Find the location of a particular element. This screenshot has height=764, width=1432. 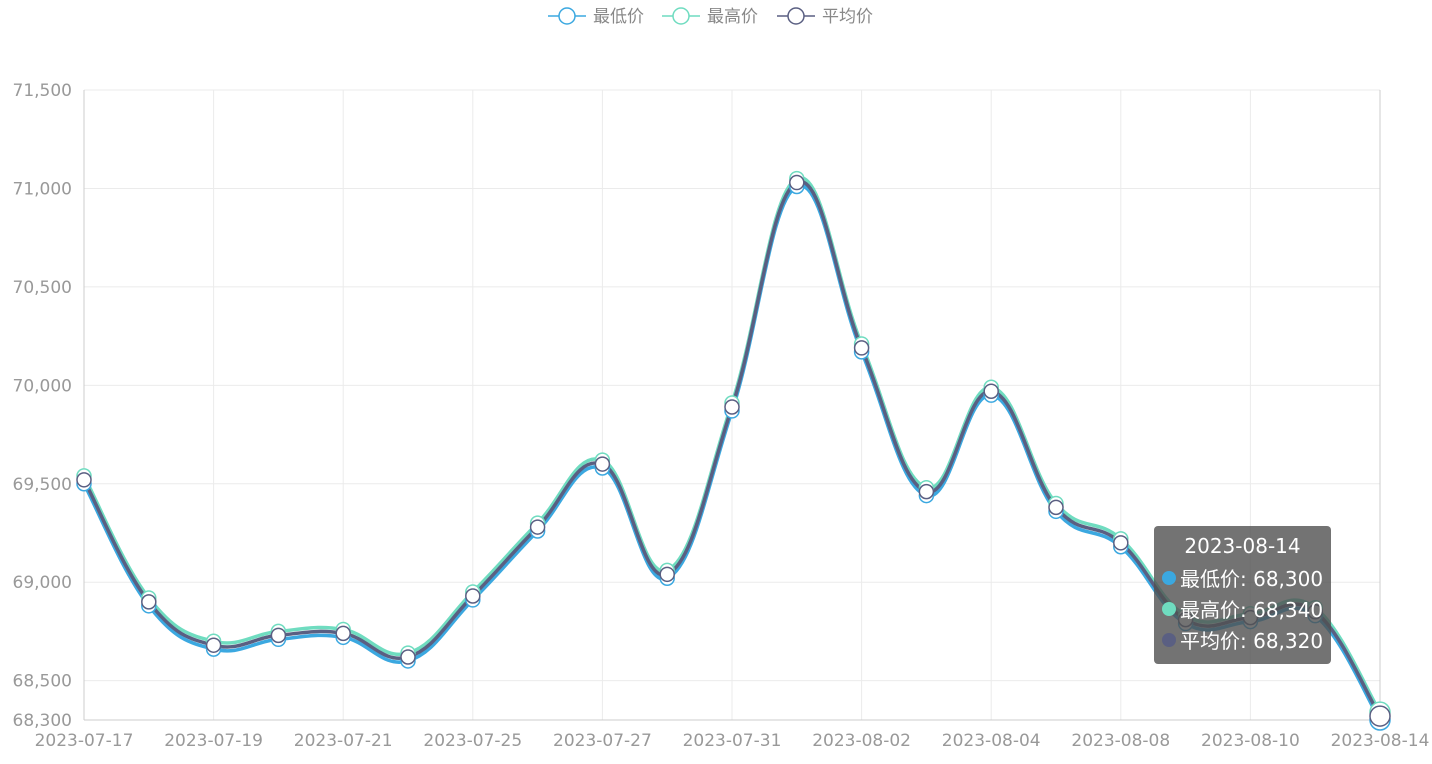

tooltip-dot-avg is located at coordinates (1169, 639).